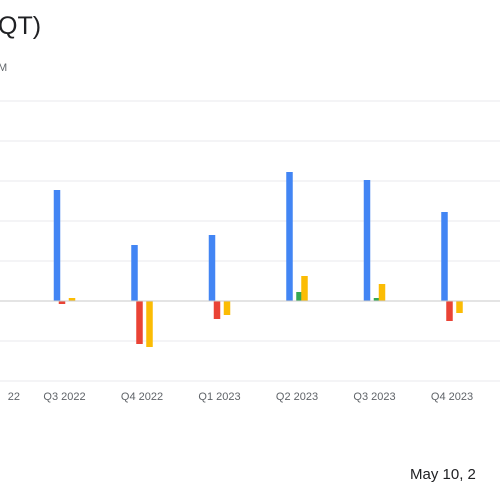 This screenshot has height=500, width=500. I want to click on bar-series2-q4-2023, so click(449, 311).